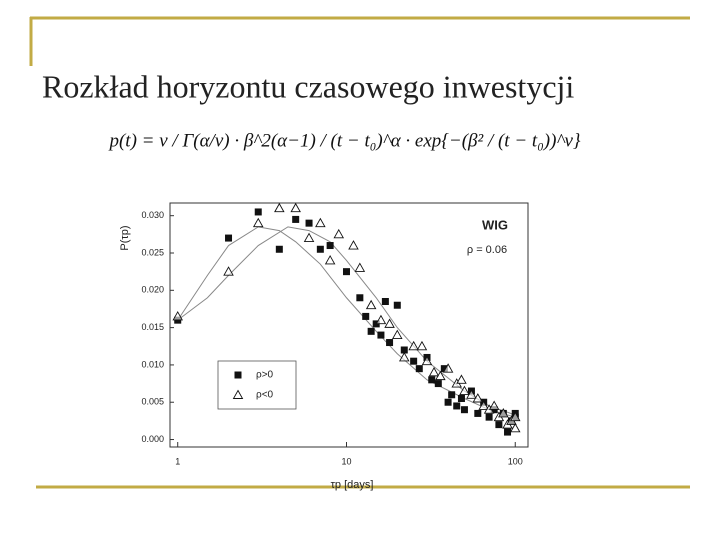 Image resolution: width=720 pixels, height=545 pixels. What do you see at coordinates (487, 250) in the screenshot?
I see `annotation: ρ = 0.06` at bounding box center [487, 250].